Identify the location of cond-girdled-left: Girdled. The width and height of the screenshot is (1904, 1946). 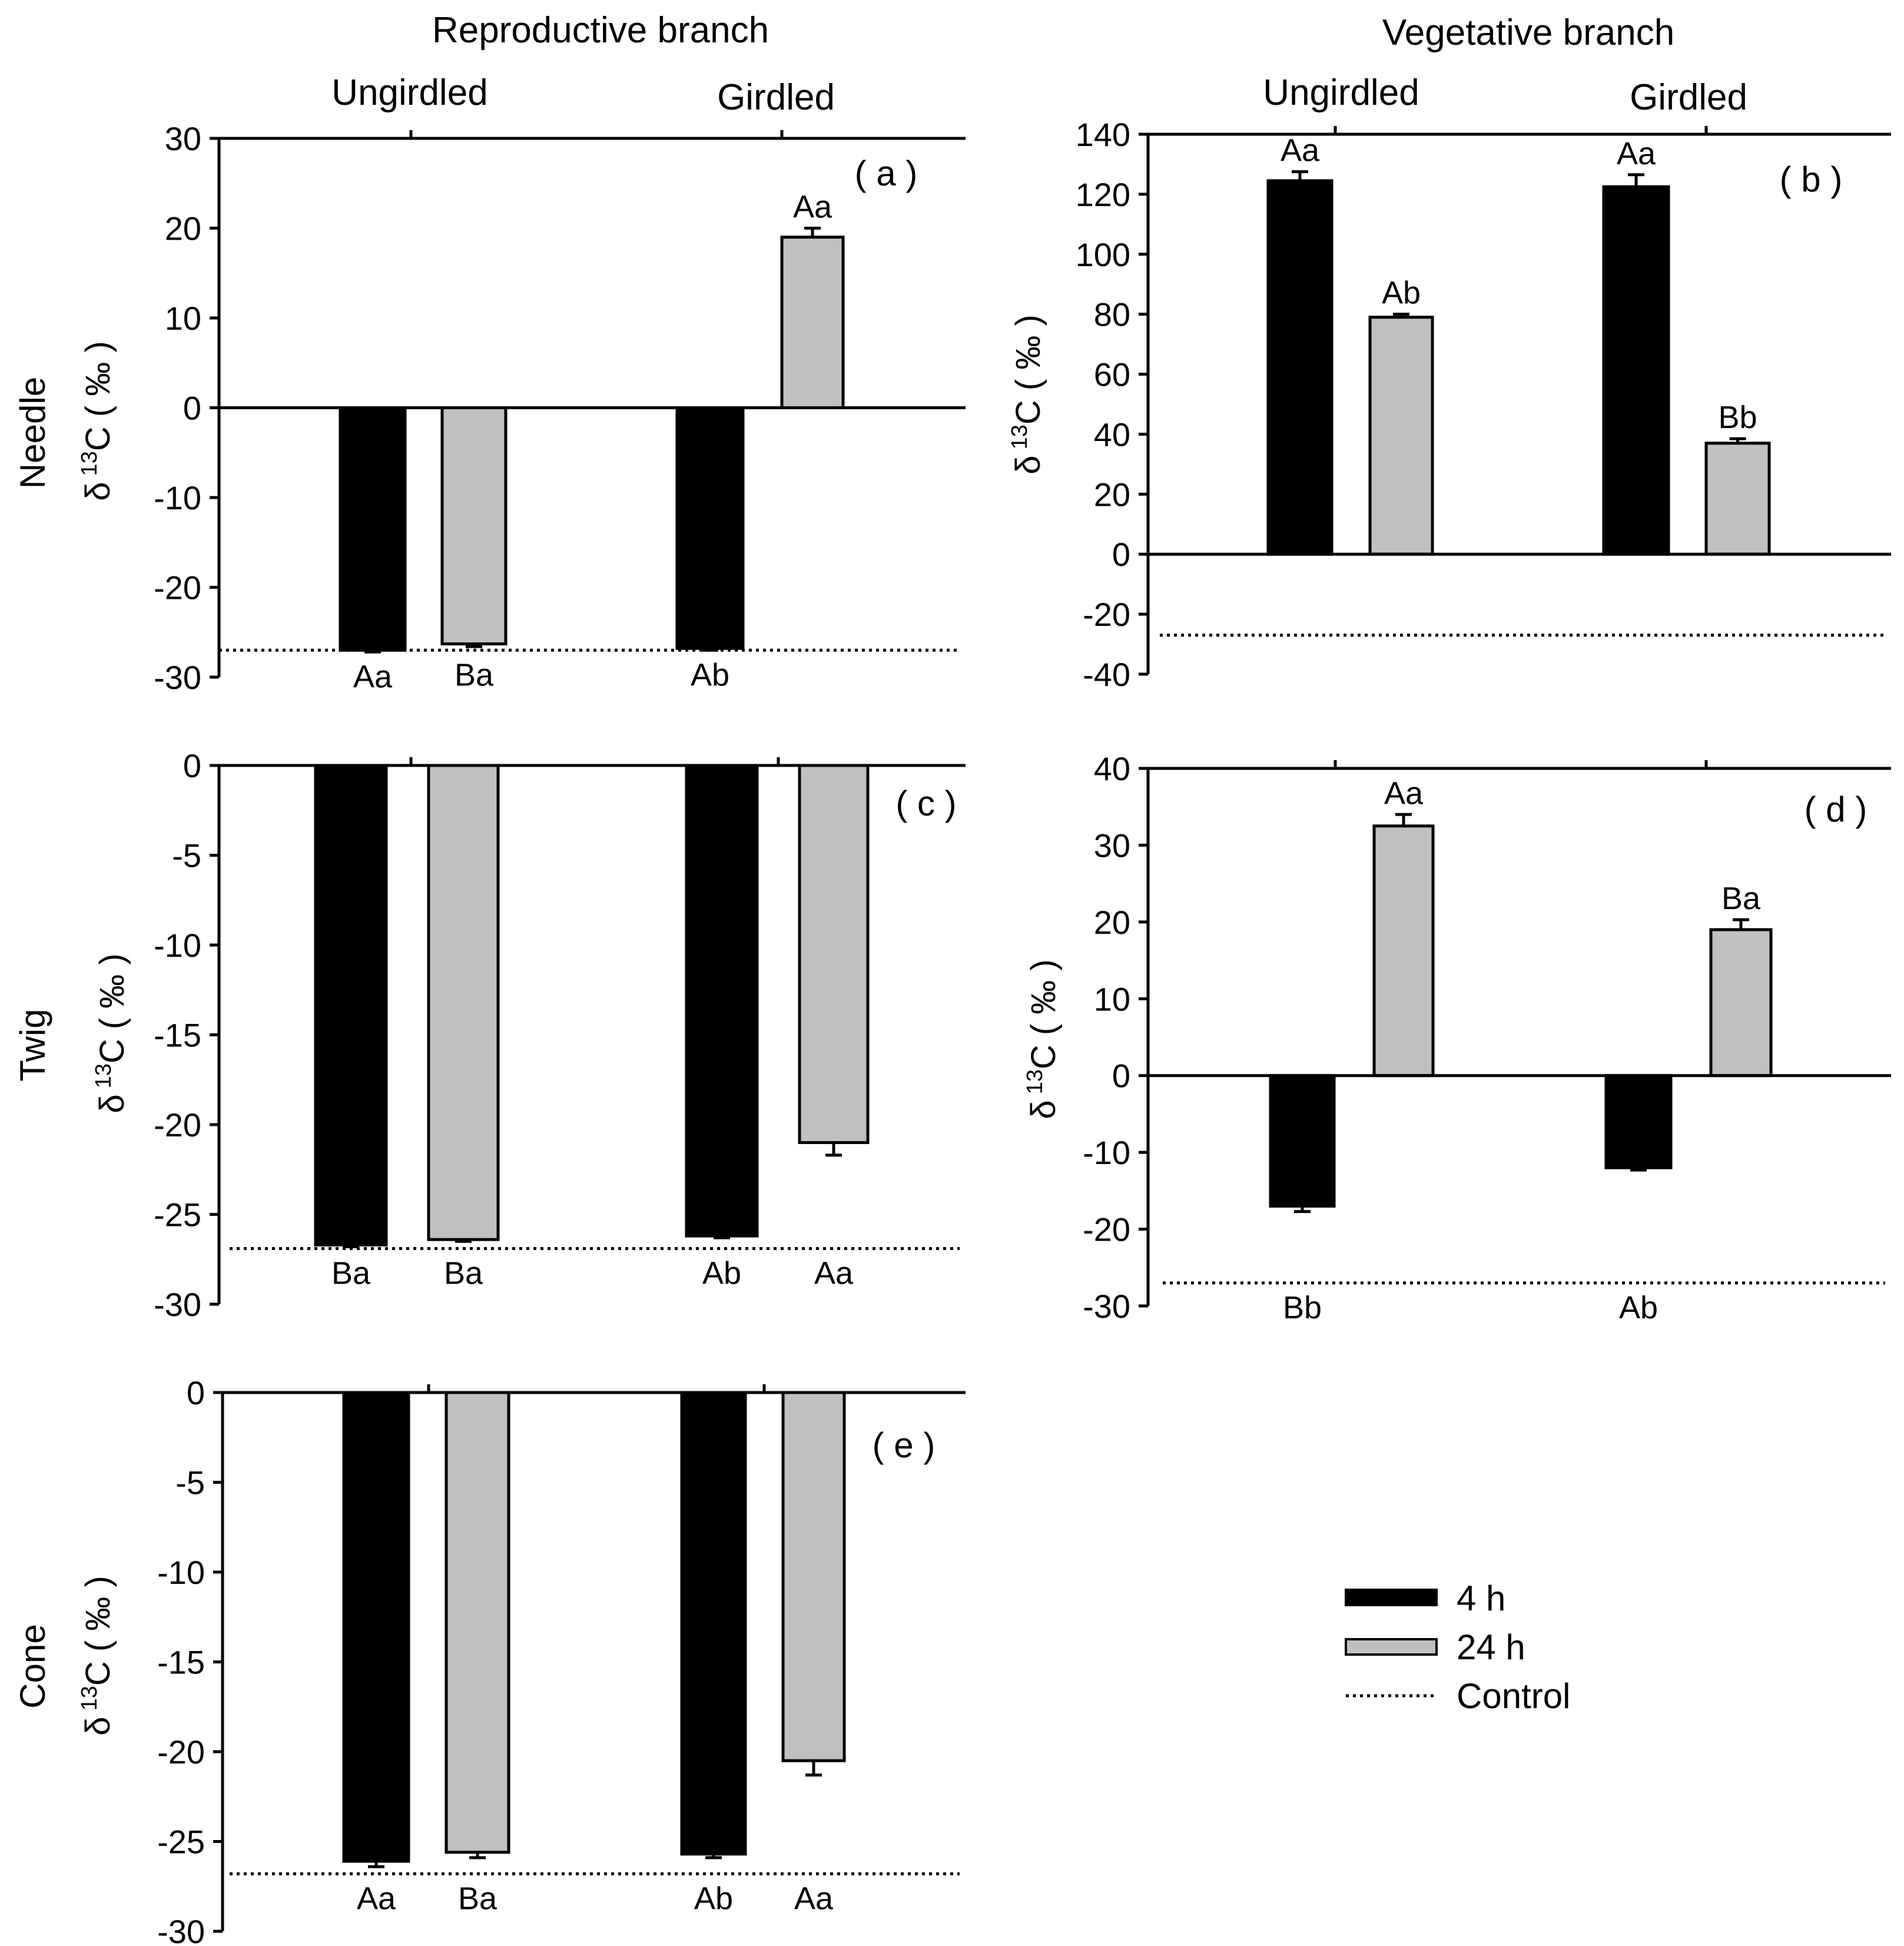
(776, 97).